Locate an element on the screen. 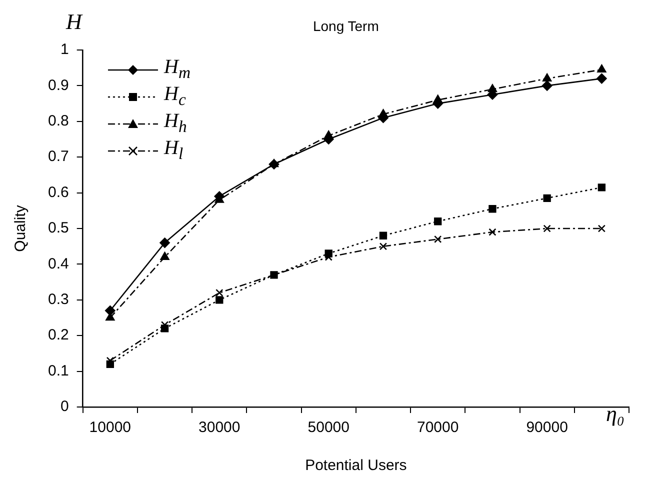 The image size is (647, 487). x-tick-label: 90000 is located at coordinates (547, 427).